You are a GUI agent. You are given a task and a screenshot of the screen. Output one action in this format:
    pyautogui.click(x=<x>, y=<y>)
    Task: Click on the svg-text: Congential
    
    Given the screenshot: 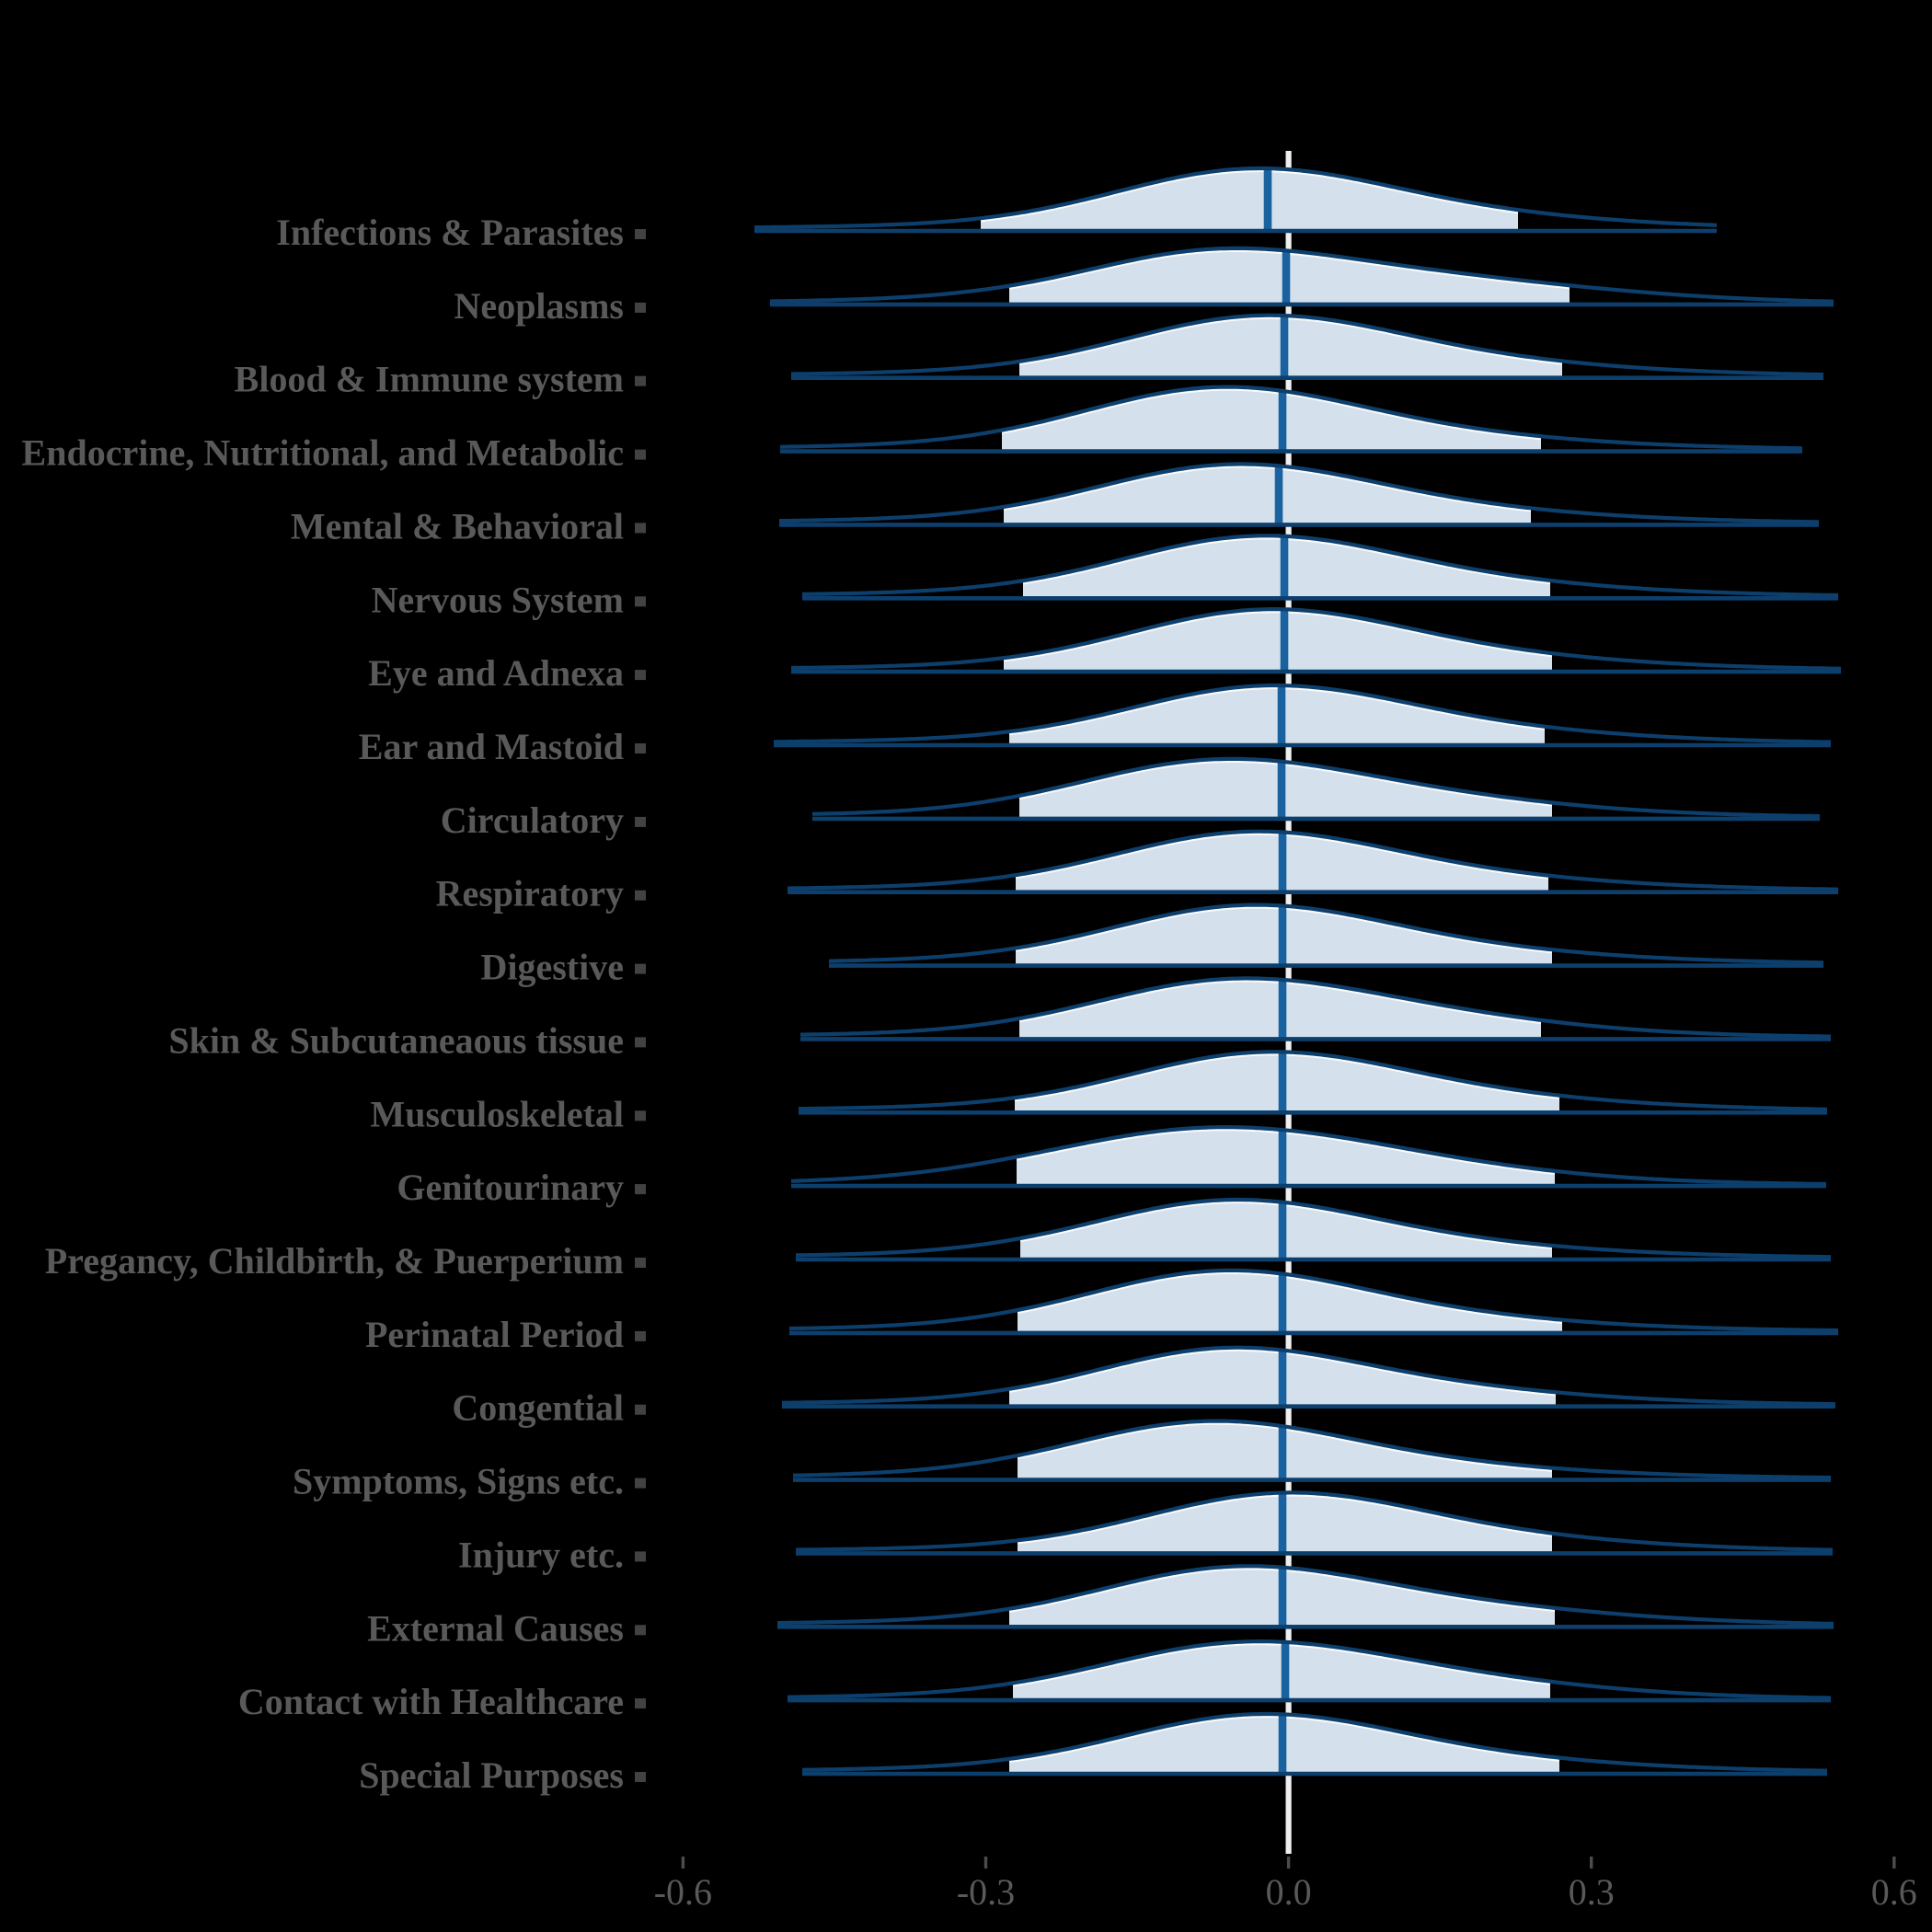 What is the action you would take?
    pyautogui.click(x=538, y=1408)
    